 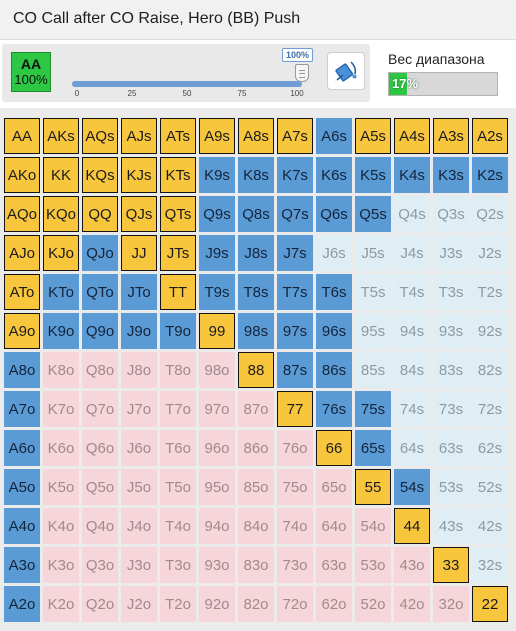 What do you see at coordinates (334, 487) in the screenshot?
I see `hand-cell-65o: 65o` at bounding box center [334, 487].